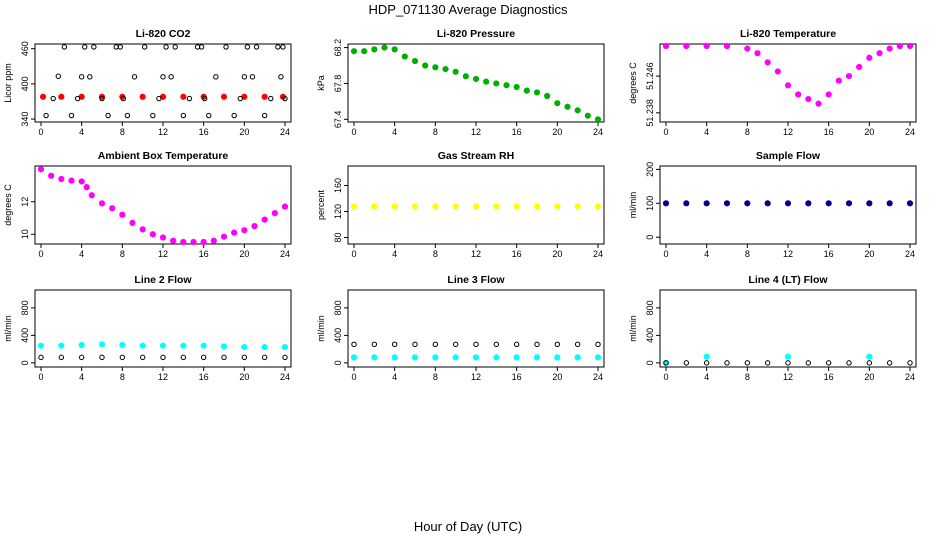  What do you see at coordinates (165, 81) in the screenshot?
I see `series-min-max` at bounding box center [165, 81].